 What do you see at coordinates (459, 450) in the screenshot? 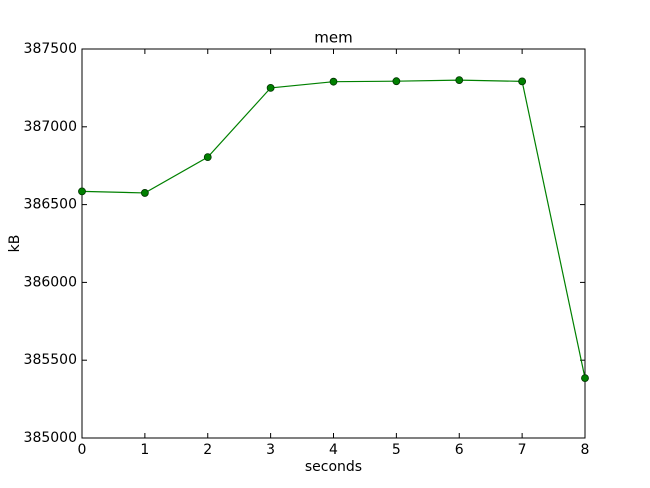
I see `x-tick-label: 6` at bounding box center [459, 450].